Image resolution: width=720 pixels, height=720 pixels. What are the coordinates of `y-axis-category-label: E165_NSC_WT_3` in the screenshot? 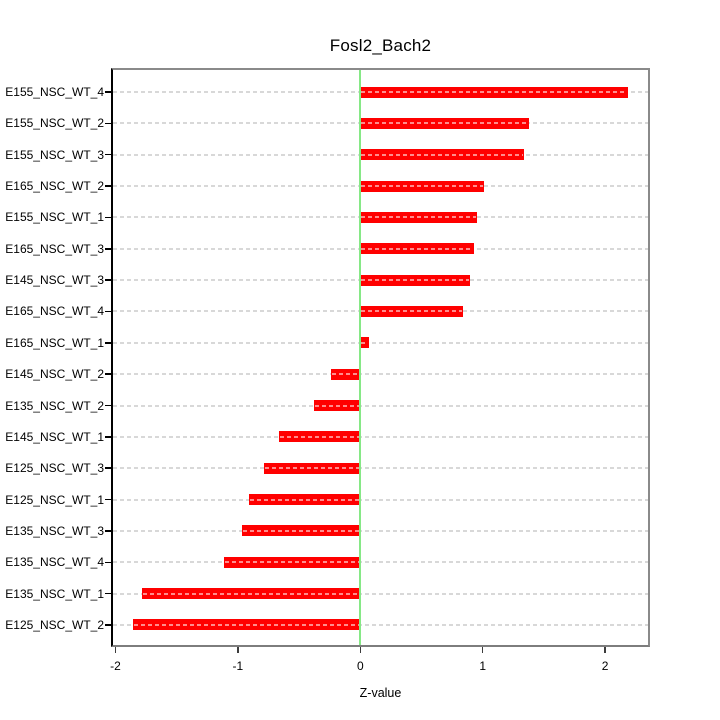 It's located at (54, 248).